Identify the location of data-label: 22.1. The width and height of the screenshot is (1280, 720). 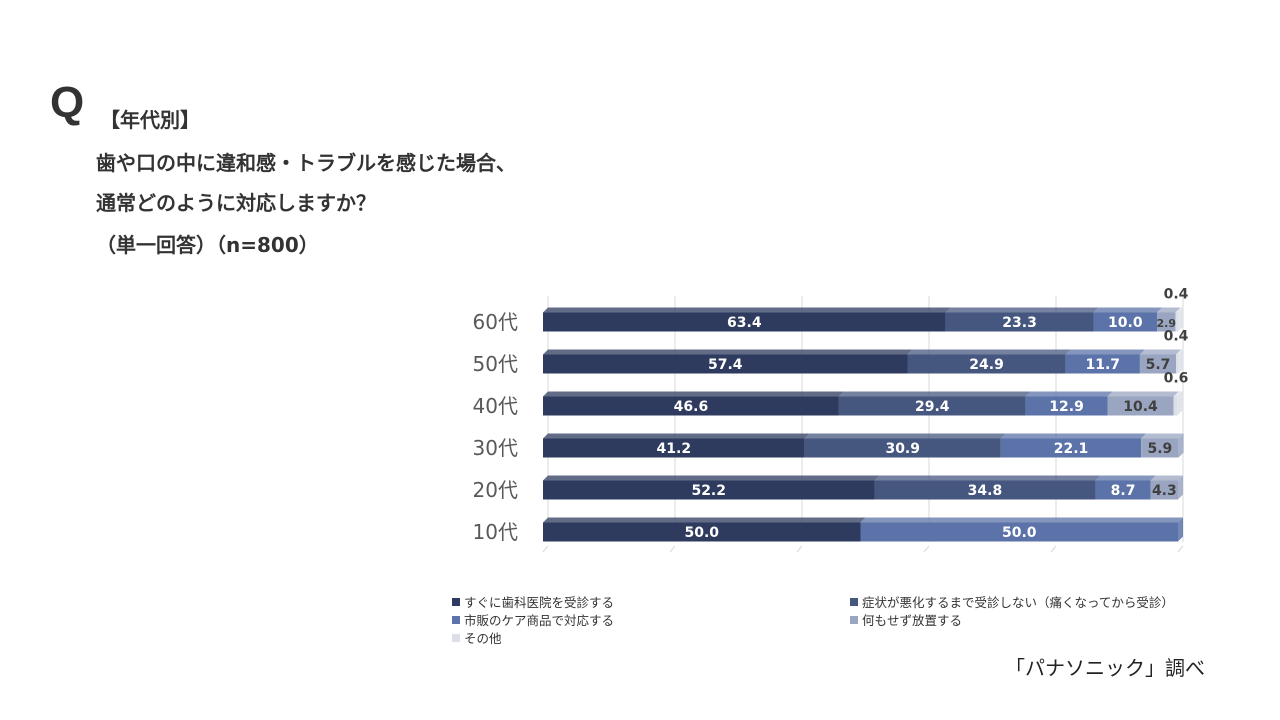
(1071, 449).